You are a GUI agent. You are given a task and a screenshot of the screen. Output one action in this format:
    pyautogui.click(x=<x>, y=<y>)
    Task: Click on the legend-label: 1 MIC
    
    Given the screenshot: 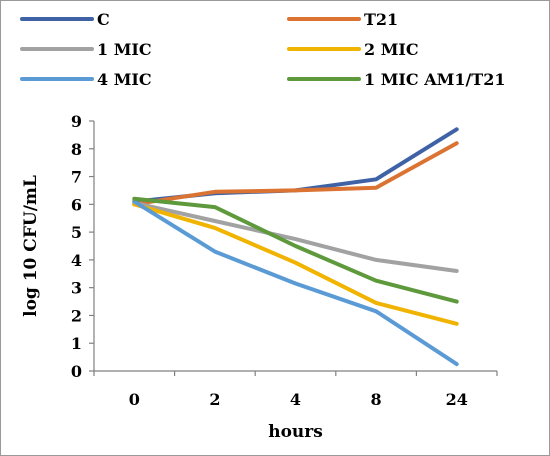 What is the action you would take?
    pyautogui.click(x=124, y=49)
    